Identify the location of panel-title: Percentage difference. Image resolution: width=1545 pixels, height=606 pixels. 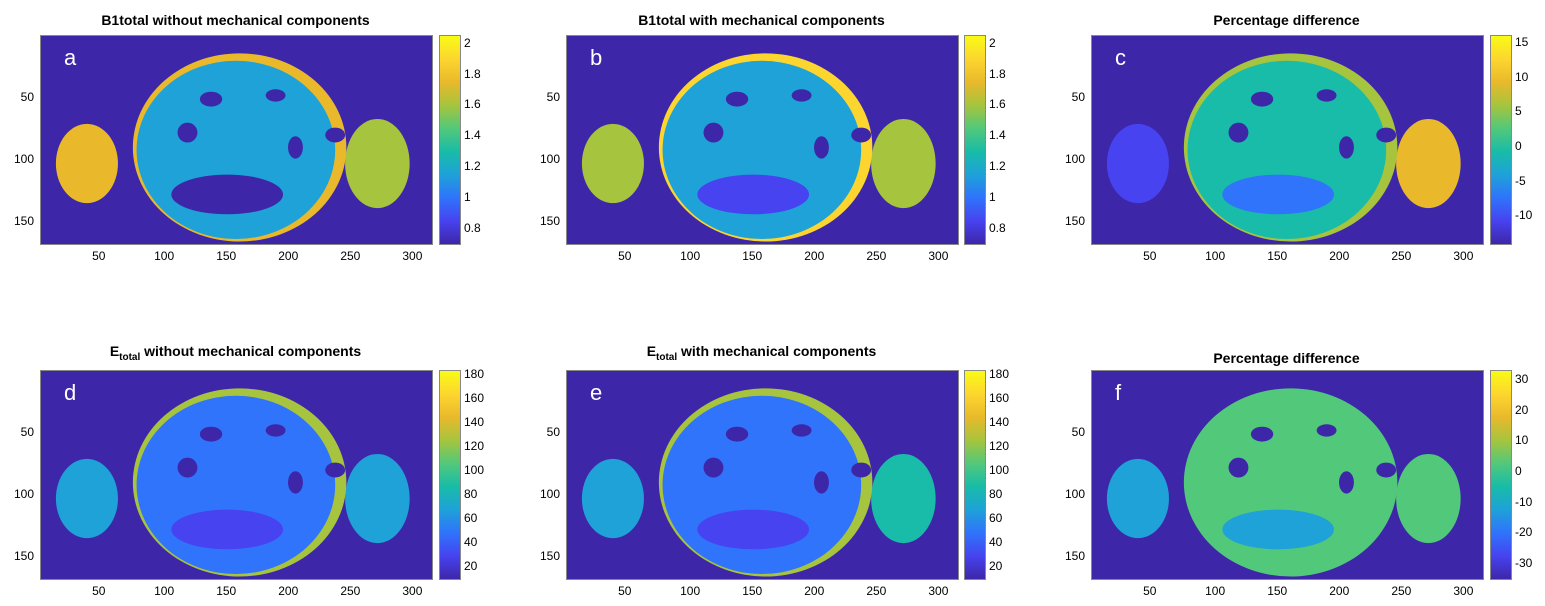
(1286, 20).